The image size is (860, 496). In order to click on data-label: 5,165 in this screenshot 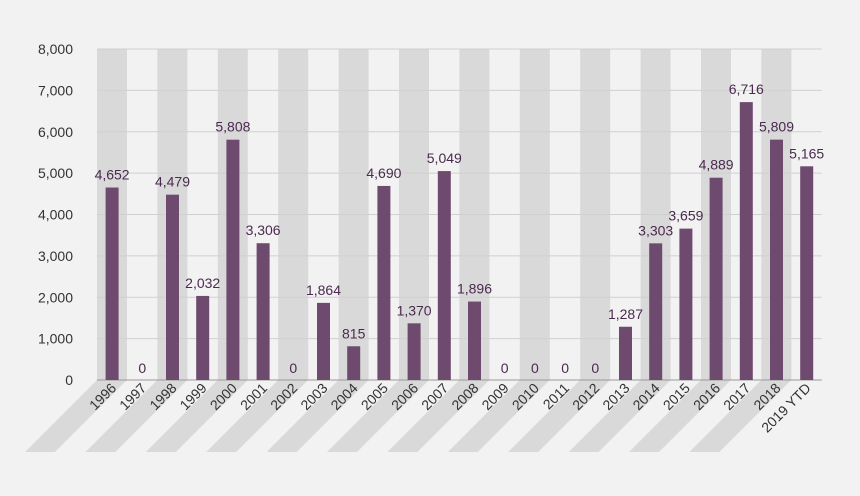, I will do `click(806, 153)`.